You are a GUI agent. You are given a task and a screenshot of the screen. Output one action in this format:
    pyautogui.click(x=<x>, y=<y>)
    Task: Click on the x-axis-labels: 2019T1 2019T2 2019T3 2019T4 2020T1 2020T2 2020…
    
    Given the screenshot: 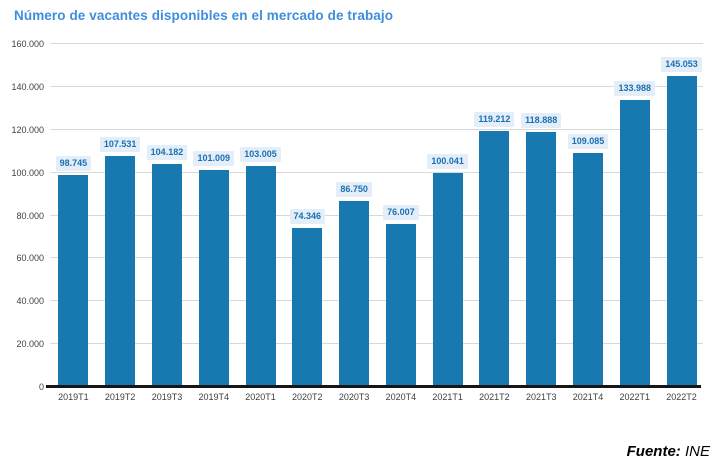 What is the action you would take?
    pyautogui.click(x=377, y=397)
    